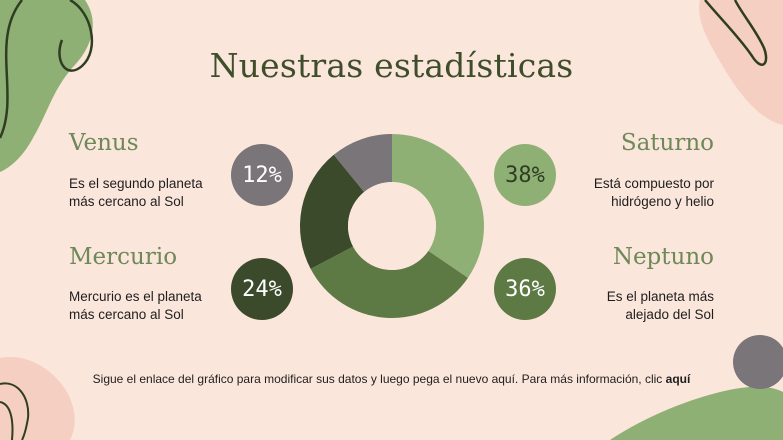  I want to click on donut-chart, so click(392, 226).